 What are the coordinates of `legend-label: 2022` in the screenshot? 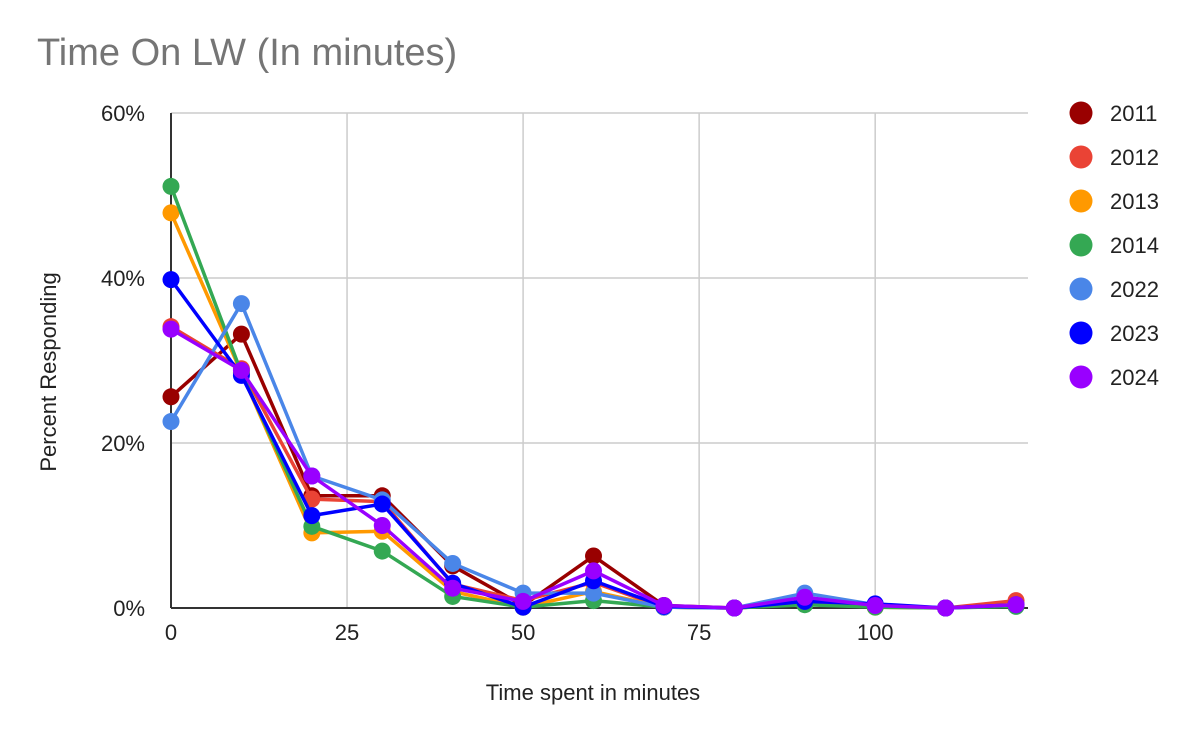 It's located at (1134, 289).